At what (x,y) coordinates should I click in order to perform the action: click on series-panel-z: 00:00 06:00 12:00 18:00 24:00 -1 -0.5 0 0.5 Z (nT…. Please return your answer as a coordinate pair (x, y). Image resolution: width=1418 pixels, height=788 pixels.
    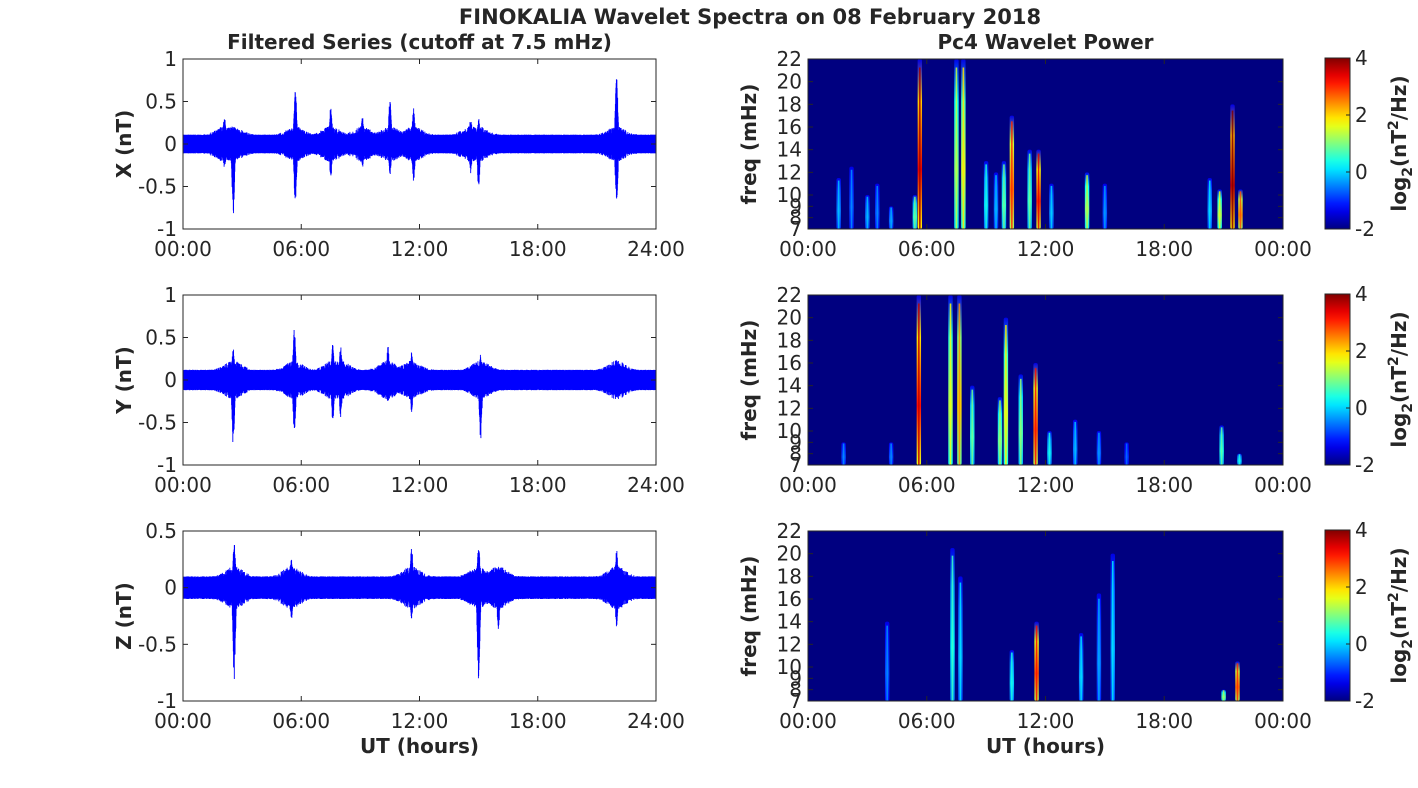
    Looking at the image, I should click on (398, 638).